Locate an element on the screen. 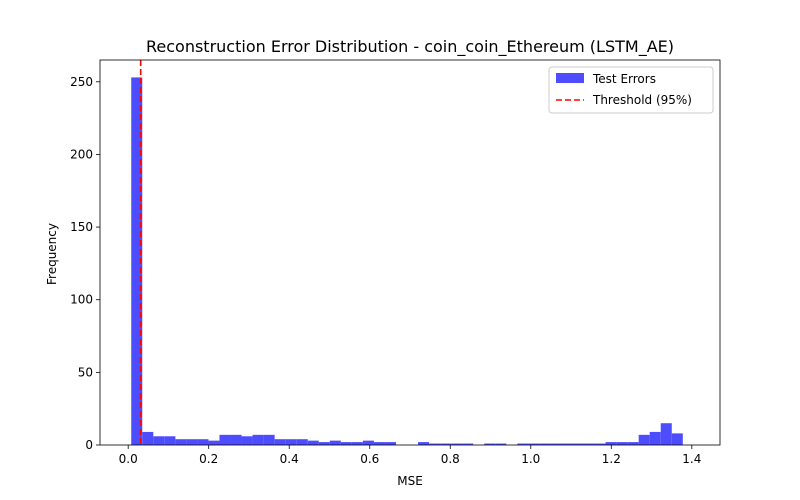 The height and width of the screenshot is (500, 800). y-tick-label: 0 is located at coordinates (89, 445).